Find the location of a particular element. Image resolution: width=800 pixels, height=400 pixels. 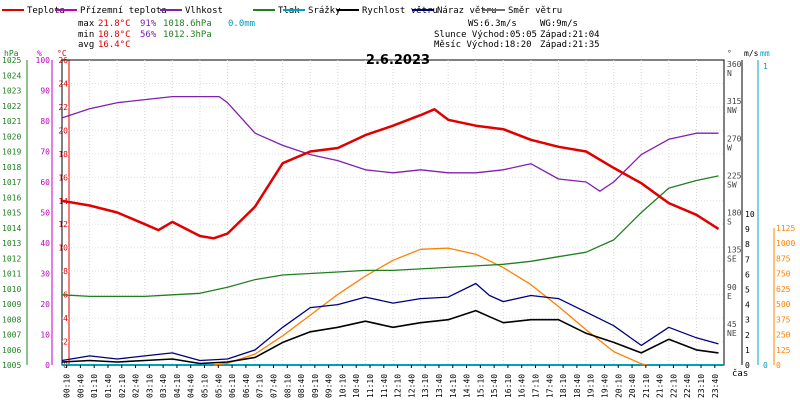

hpa-tick-label: 1021 is located at coordinates (11, 121).